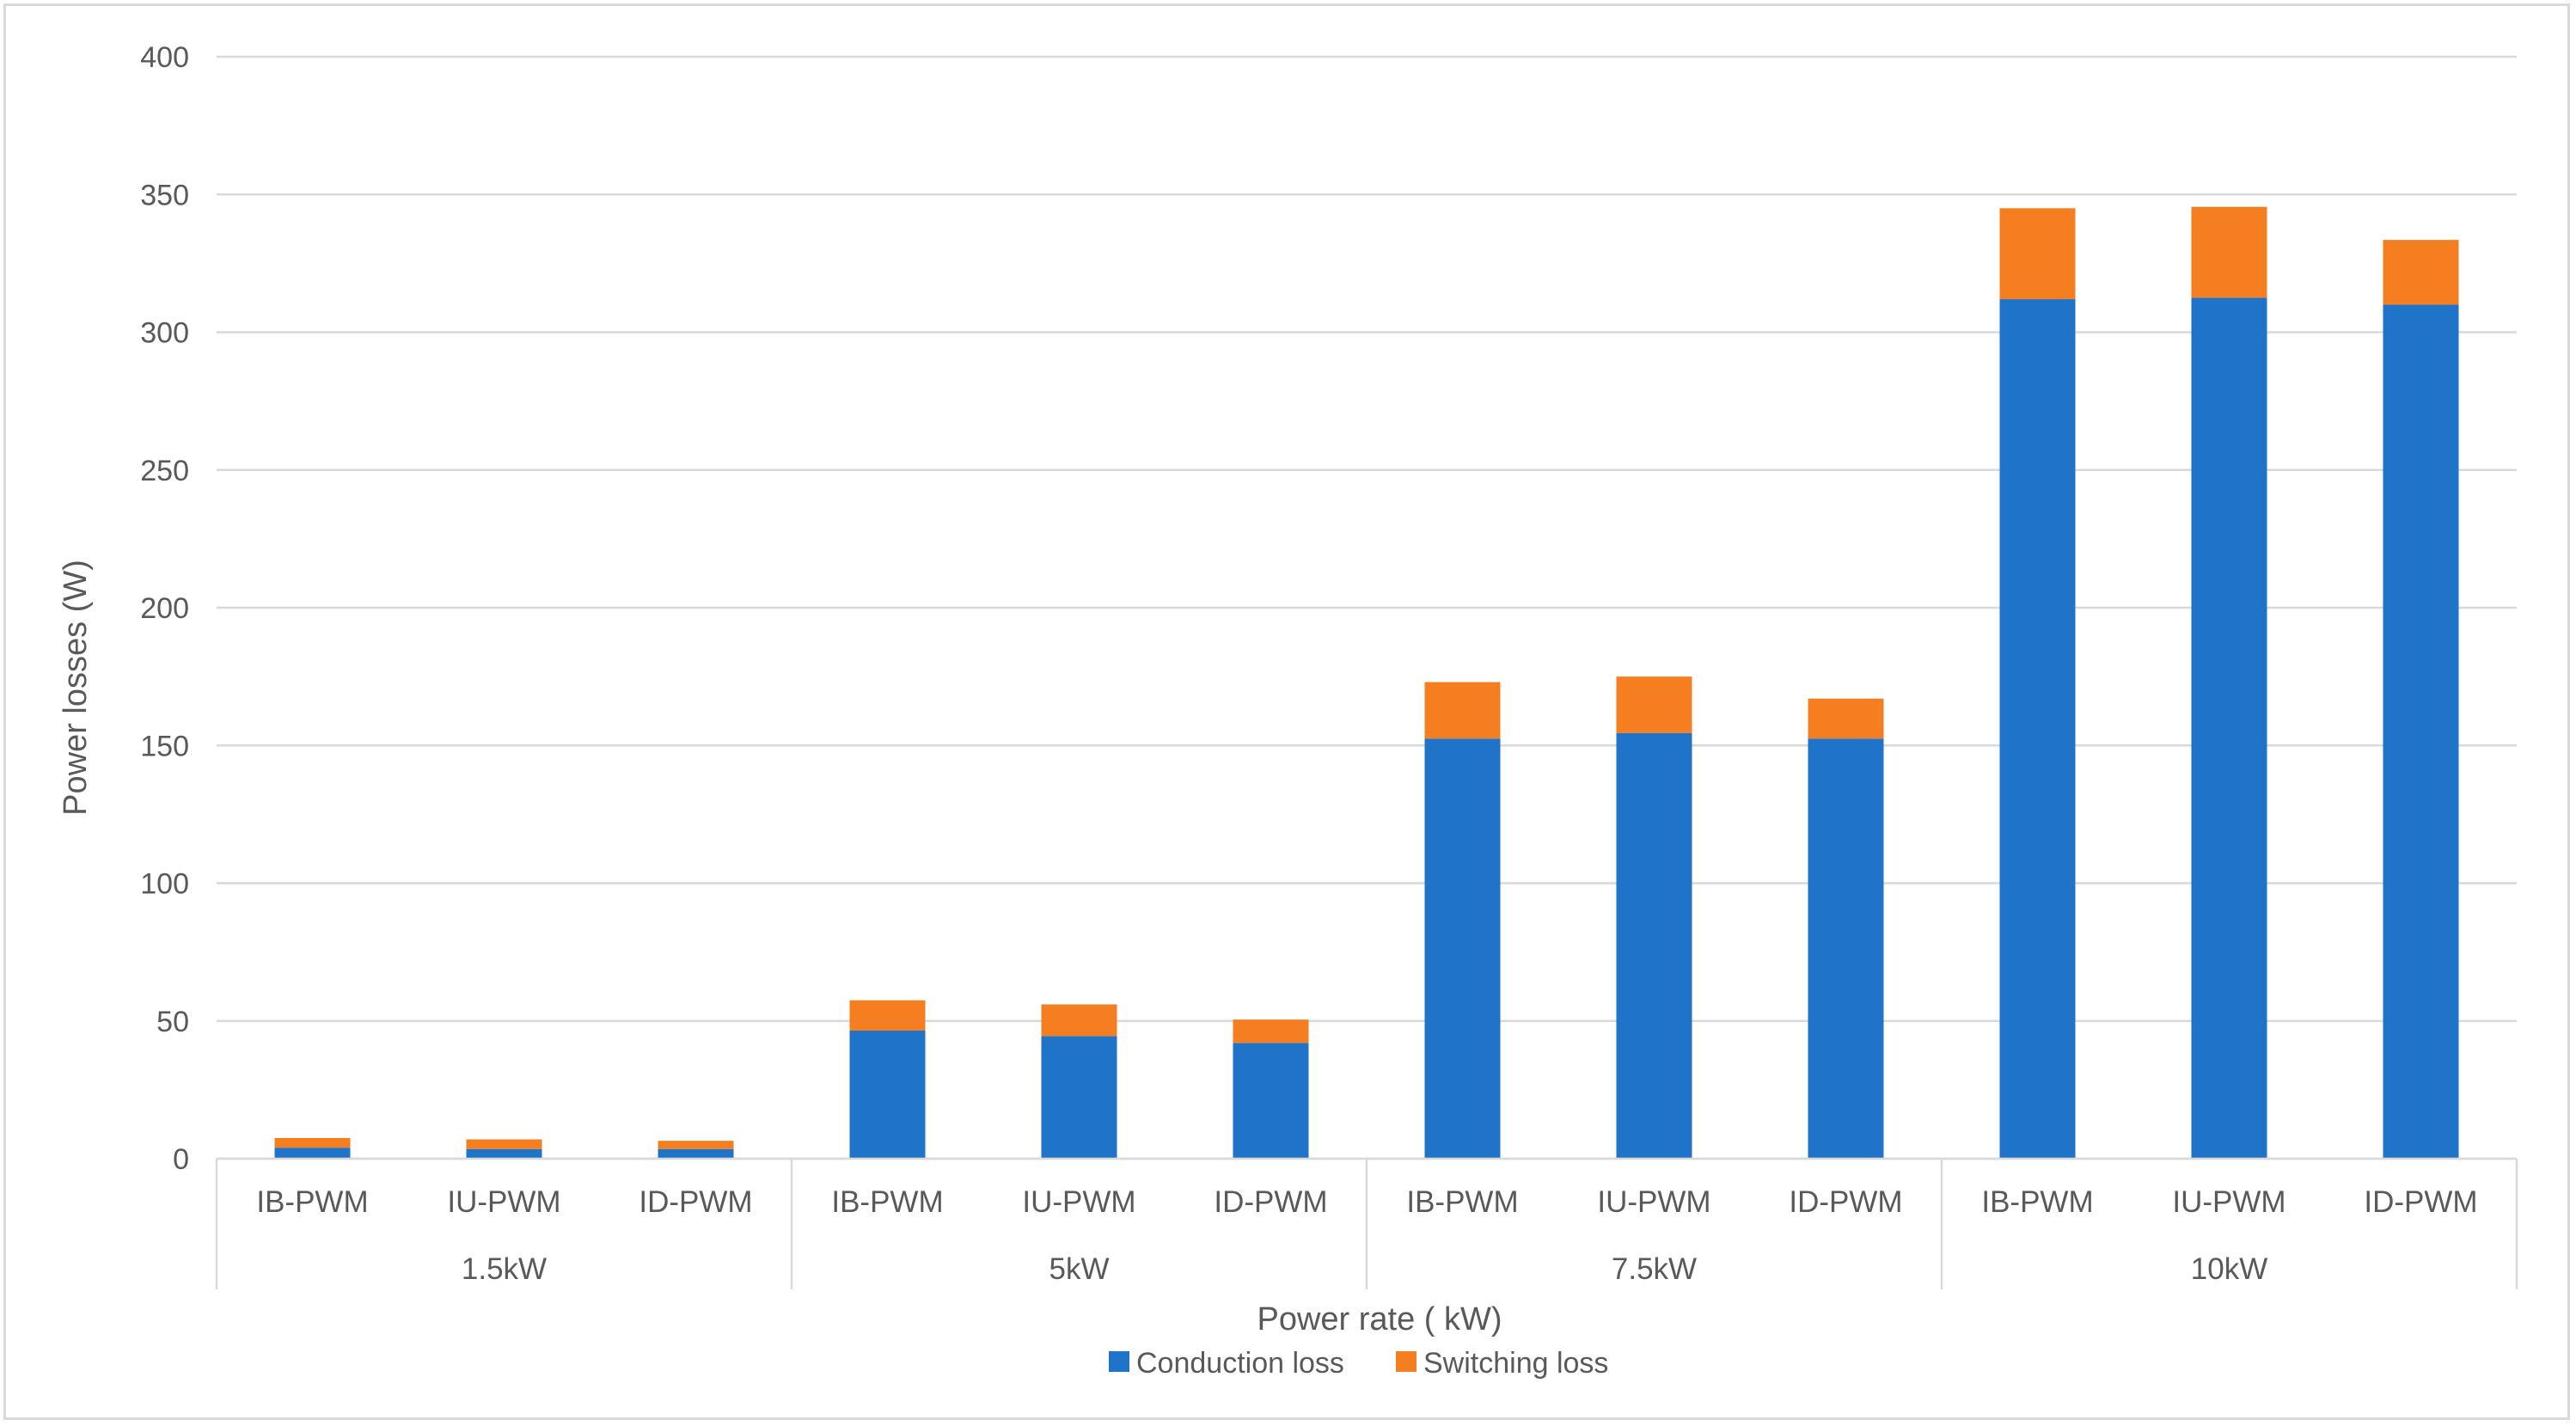 The image size is (2576, 1426). What do you see at coordinates (1515, 1363) in the screenshot?
I see `legend-label: Switching loss` at bounding box center [1515, 1363].